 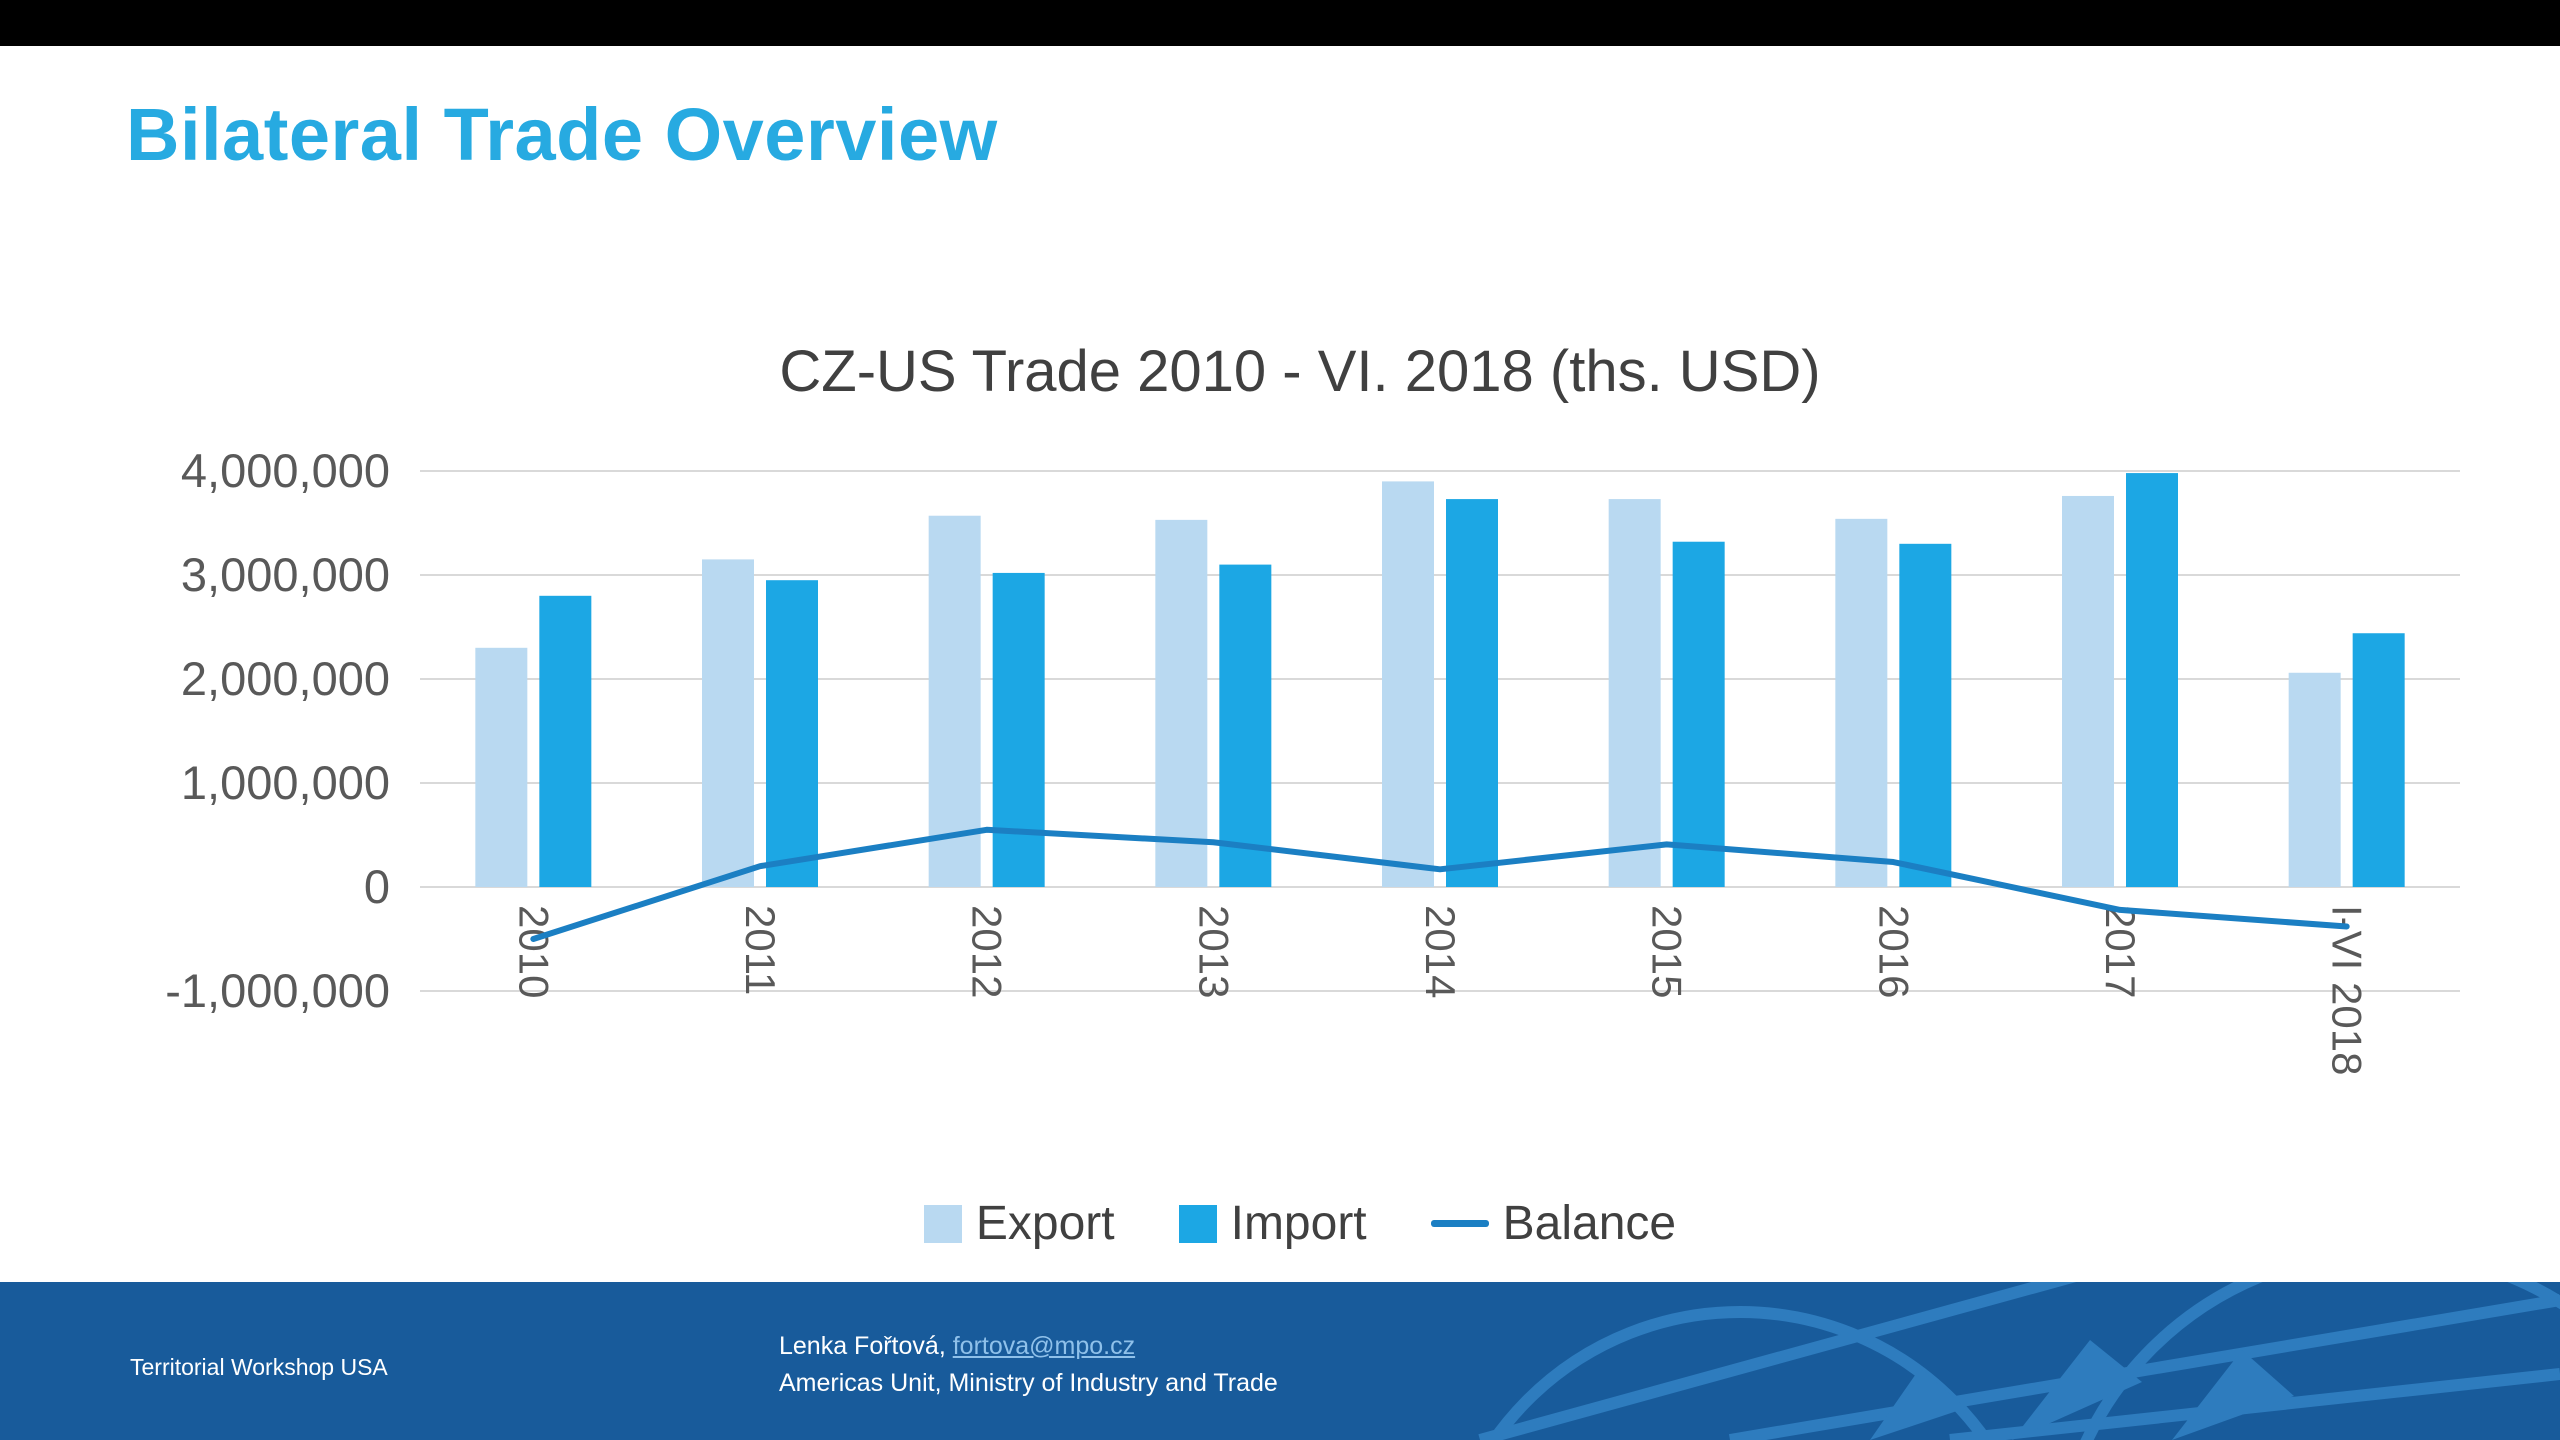 What do you see at coordinates (1698, 714) in the screenshot?
I see `import-bar-2015` at bounding box center [1698, 714].